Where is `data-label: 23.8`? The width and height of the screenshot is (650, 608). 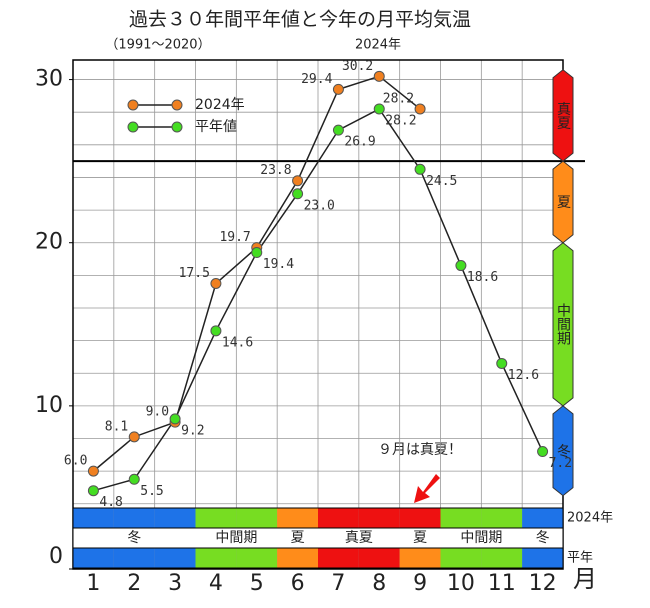 data-label: 23.8 is located at coordinates (275, 170).